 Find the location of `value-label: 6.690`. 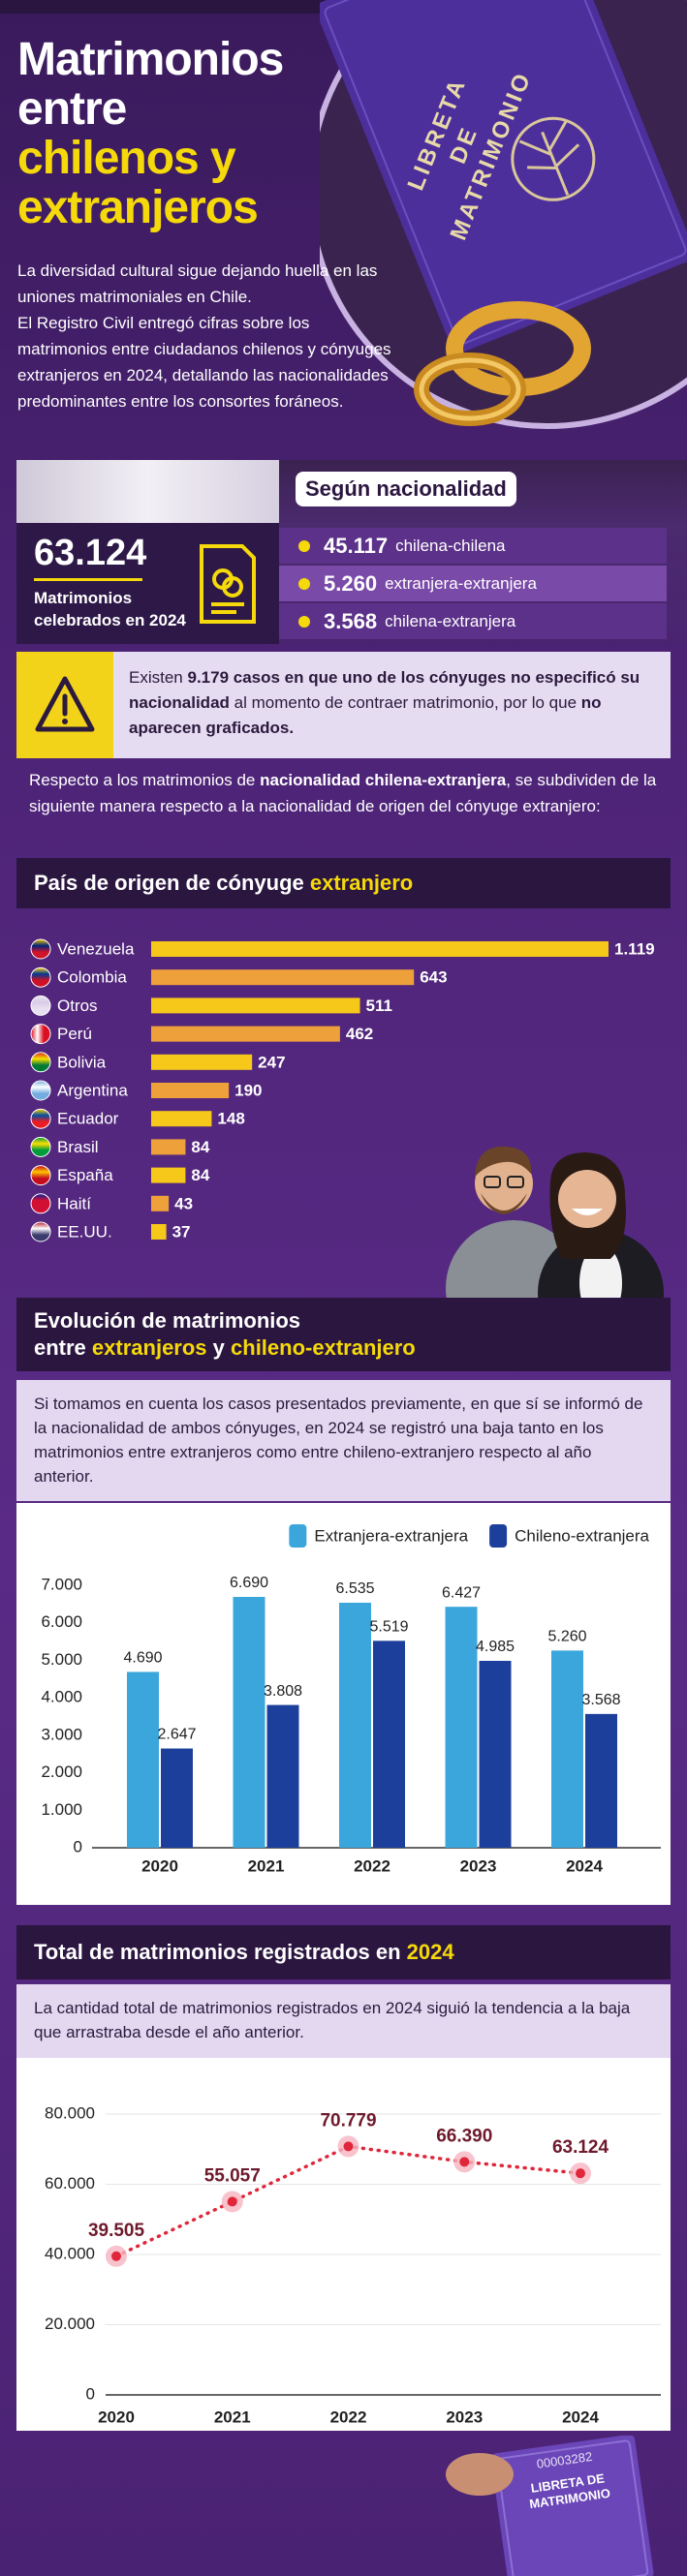

value-label: 6.690 is located at coordinates (249, 1583).